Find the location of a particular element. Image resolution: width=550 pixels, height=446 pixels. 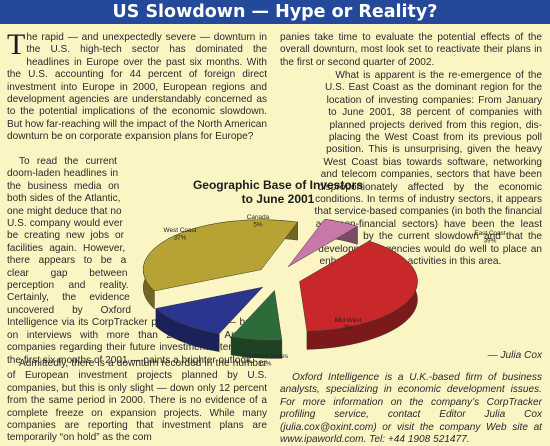

article-title: US Slowdown — Hype or Reality? is located at coordinates (275, 12).